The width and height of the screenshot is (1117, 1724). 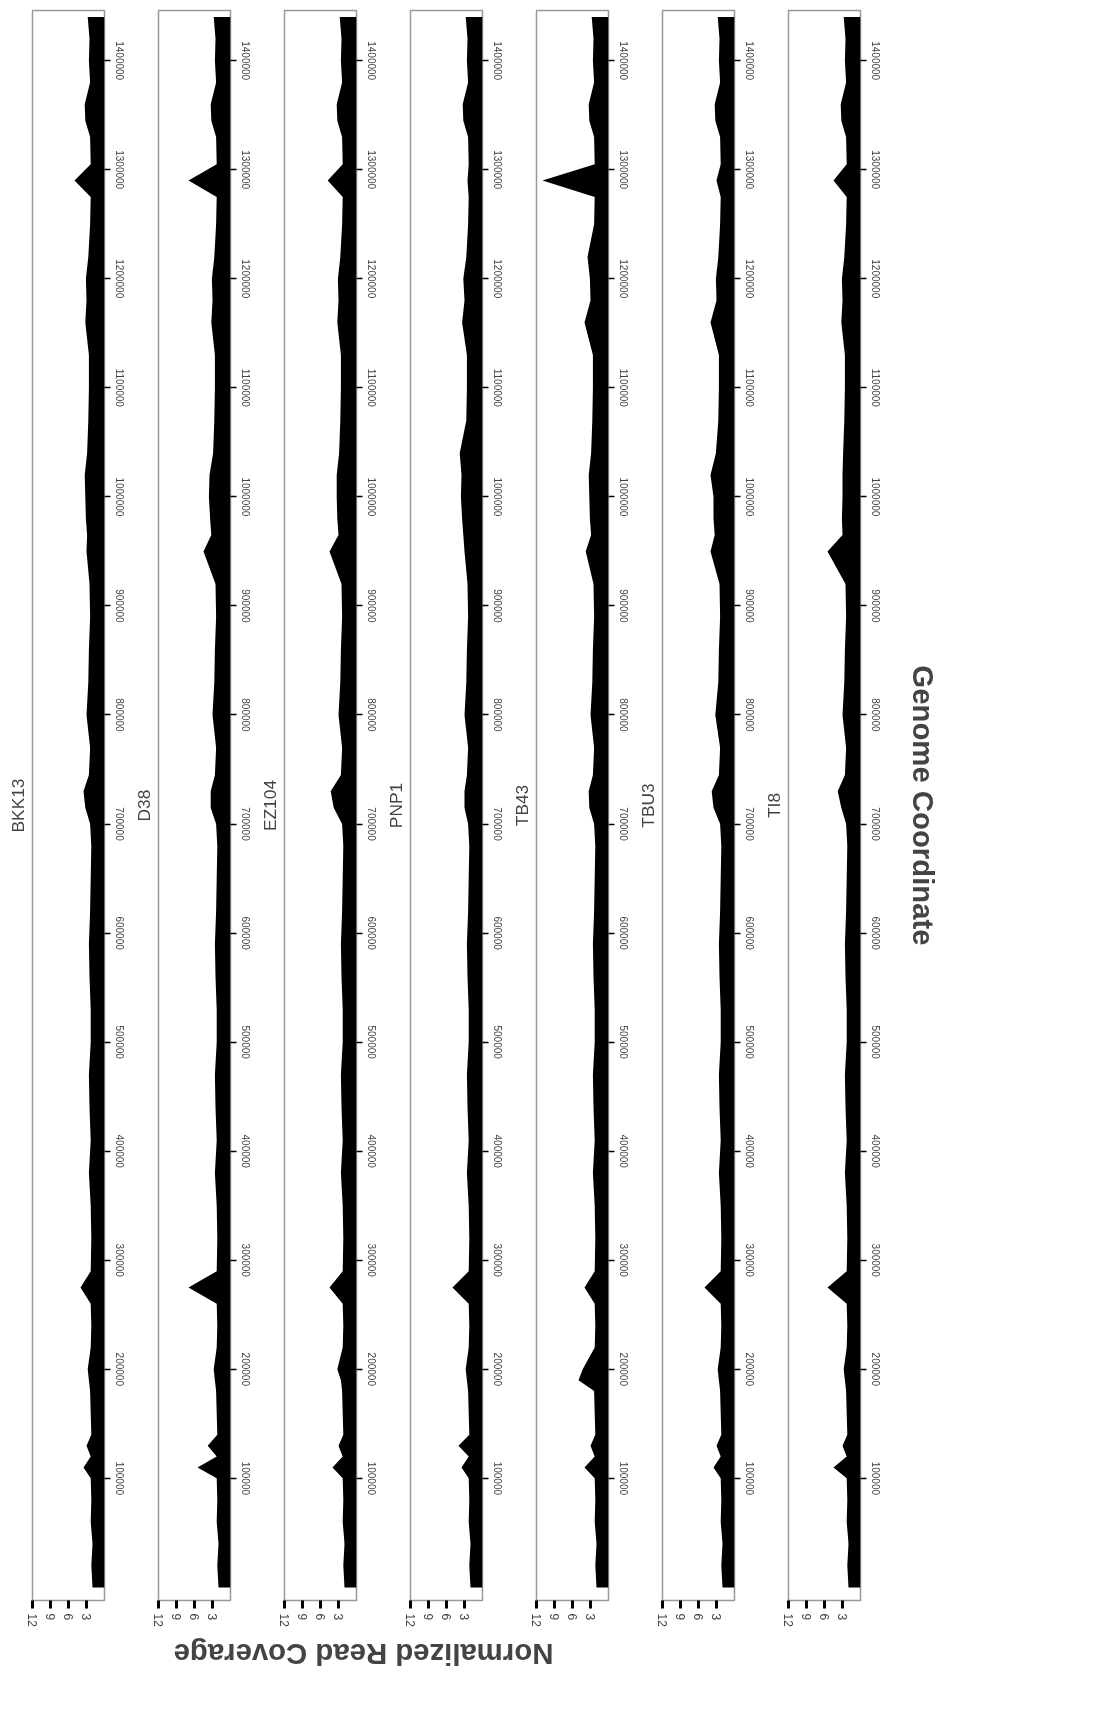 I want to click on text: TBU3, so click(x=647, y=805).